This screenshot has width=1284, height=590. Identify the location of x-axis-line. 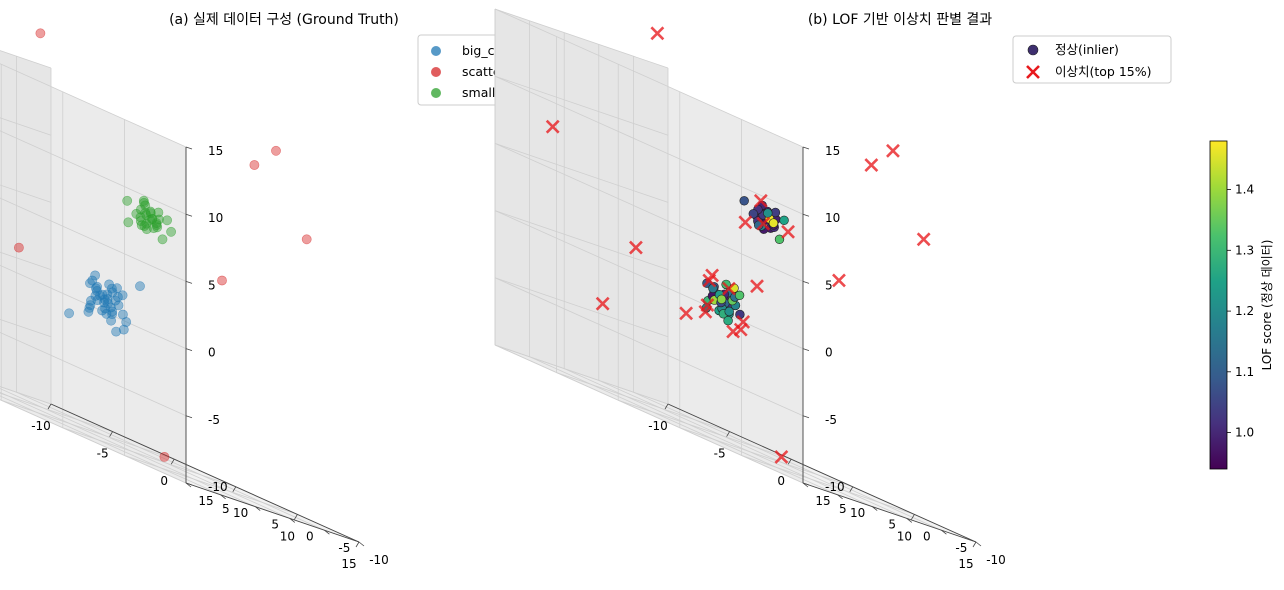
(205, 473).